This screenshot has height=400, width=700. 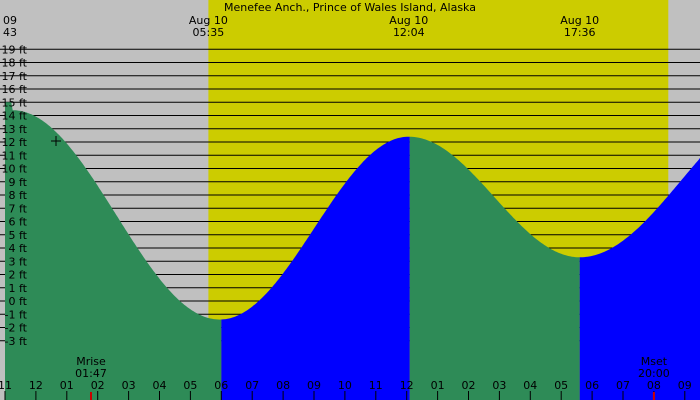 What do you see at coordinates (409, 32) in the screenshot?
I see `top-time-label: 12:04` at bounding box center [409, 32].